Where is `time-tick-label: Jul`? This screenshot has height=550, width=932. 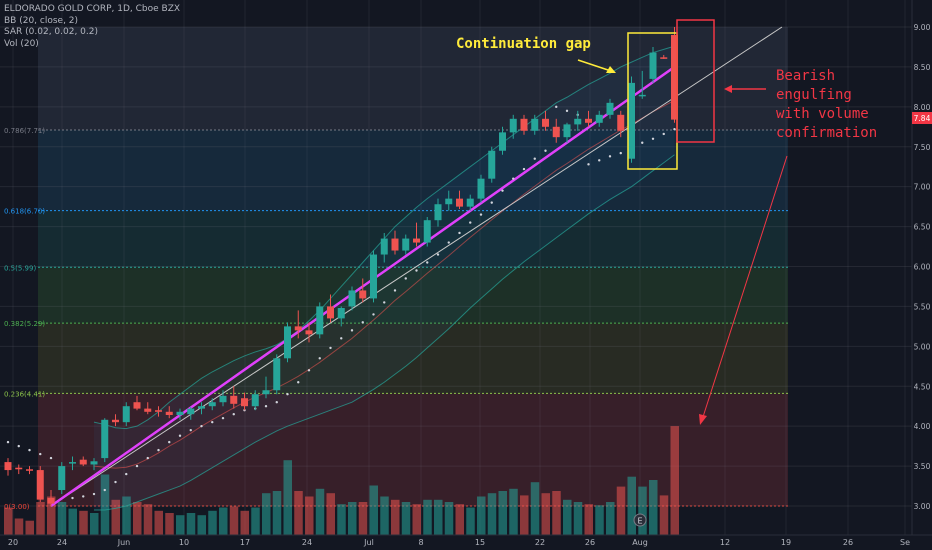
time-tick-label: Jul is located at coordinates (368, 542).